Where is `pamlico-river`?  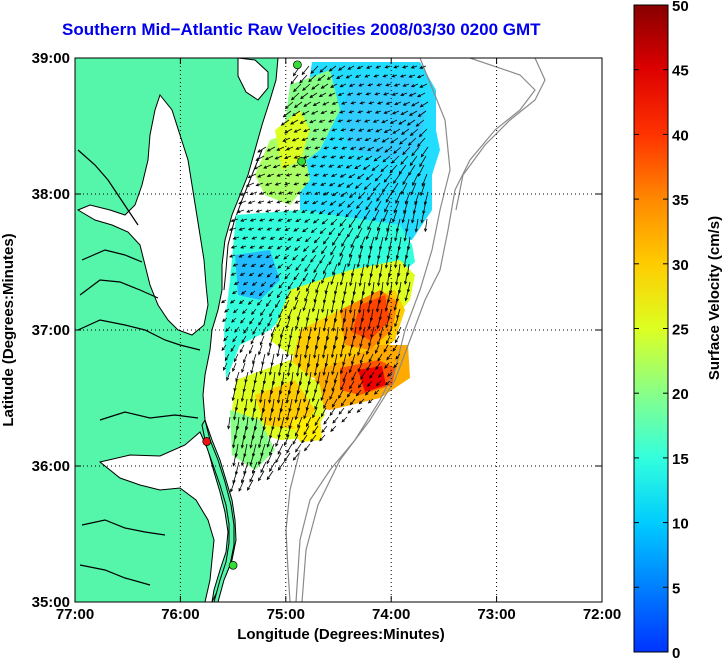 pamlico-river is located at coordinates (123, 527).